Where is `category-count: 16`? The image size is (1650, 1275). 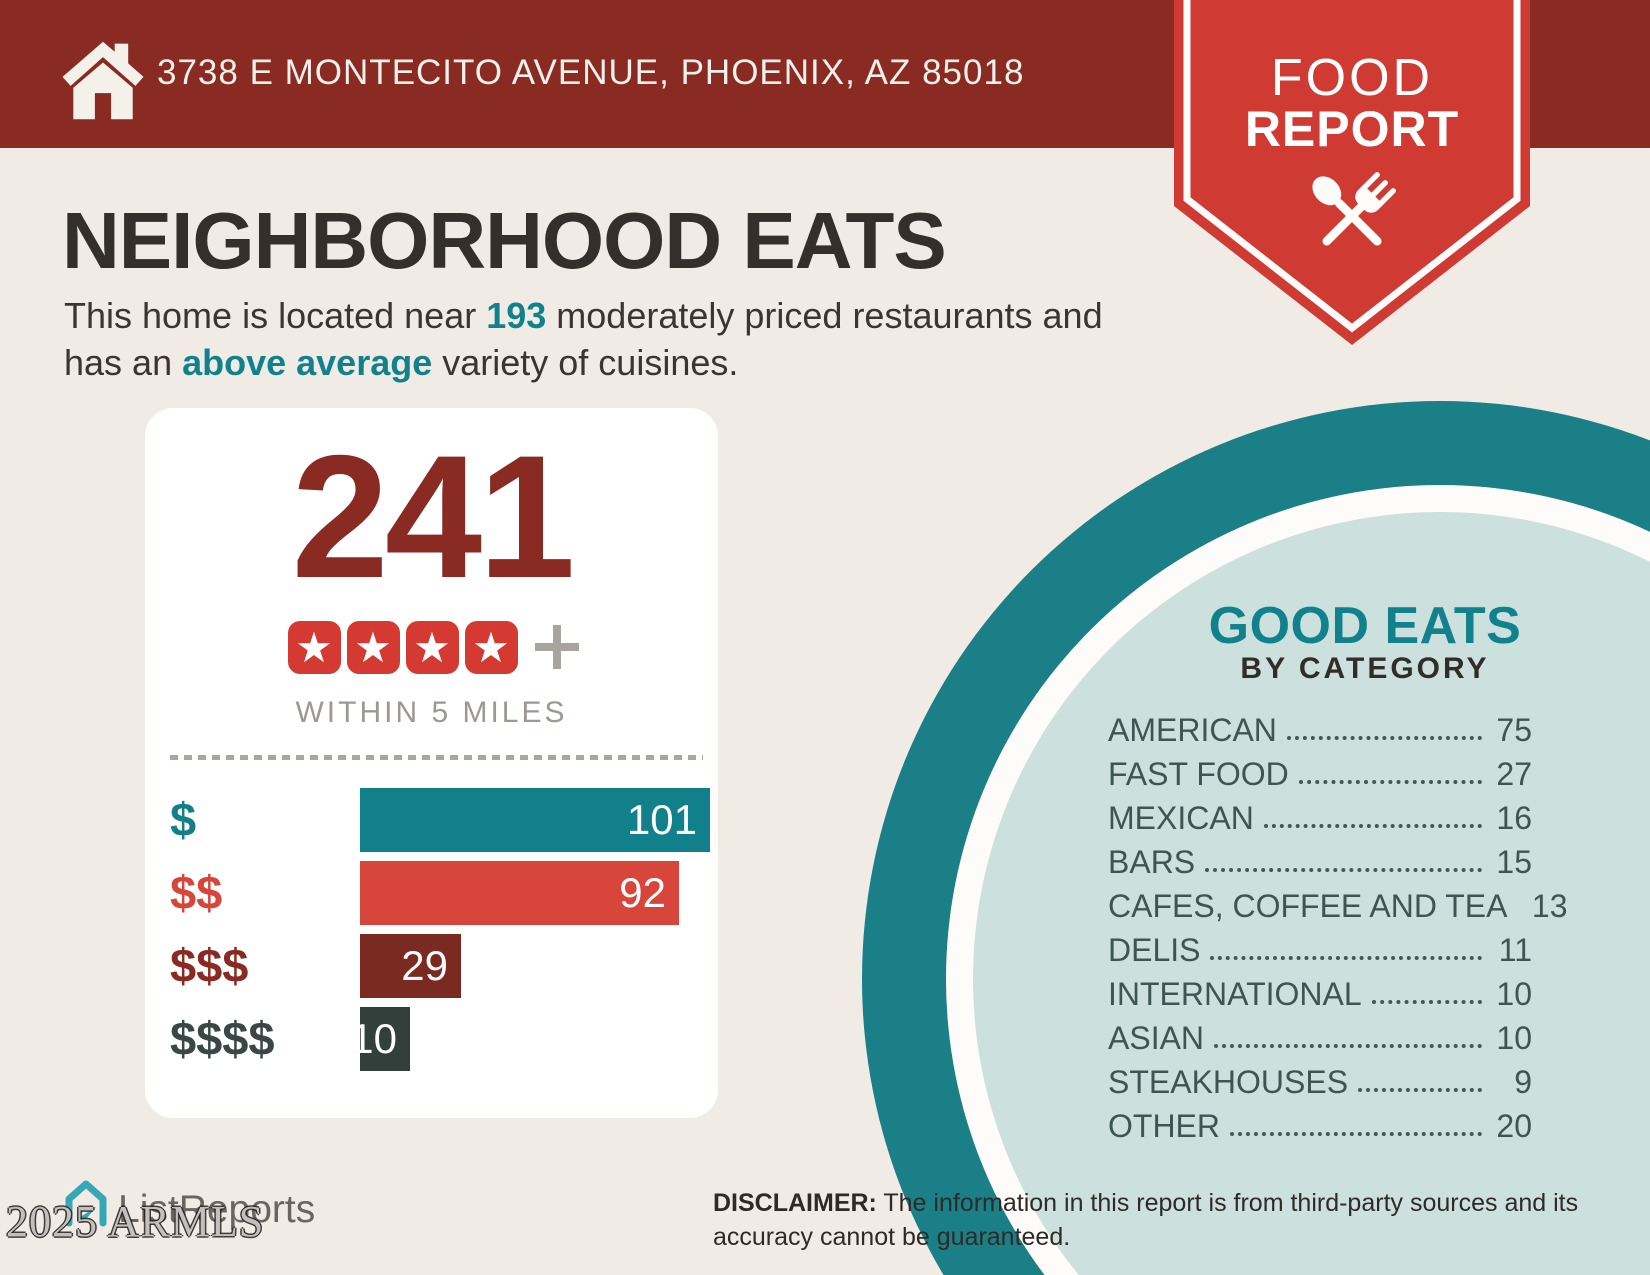
category-count: 16 is located at coordinates (1514, 818).